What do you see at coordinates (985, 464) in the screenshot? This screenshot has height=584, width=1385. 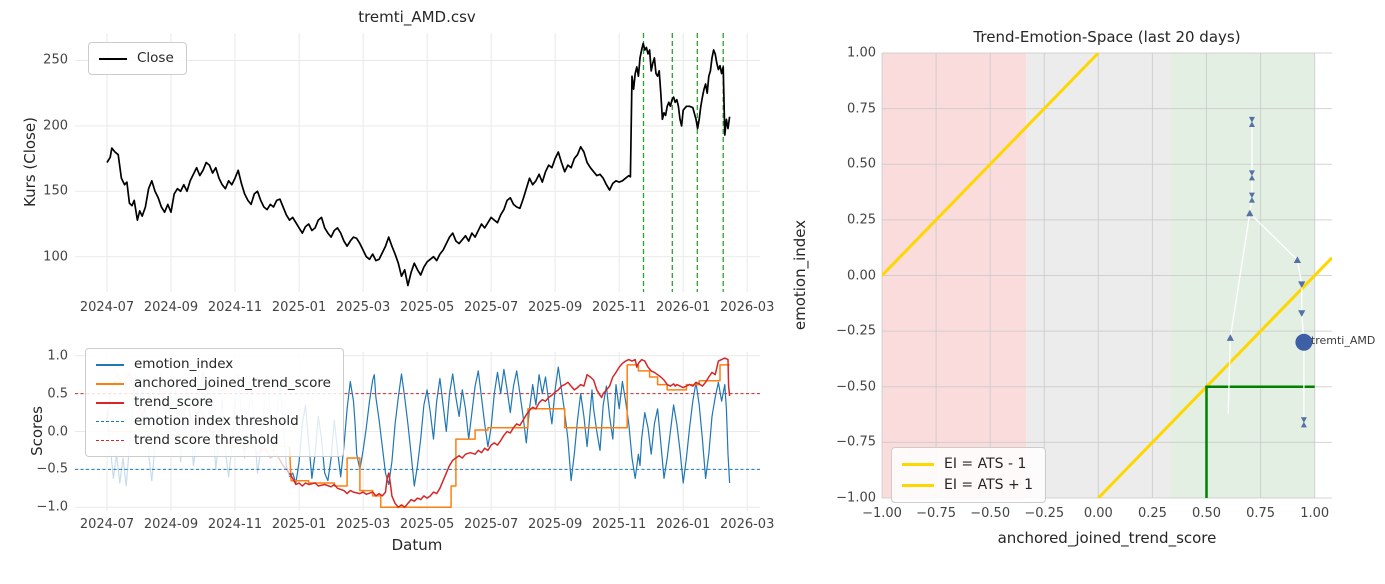 I see `space-legend-label: EI = ATS - 1` at bounding box center [985, 464].